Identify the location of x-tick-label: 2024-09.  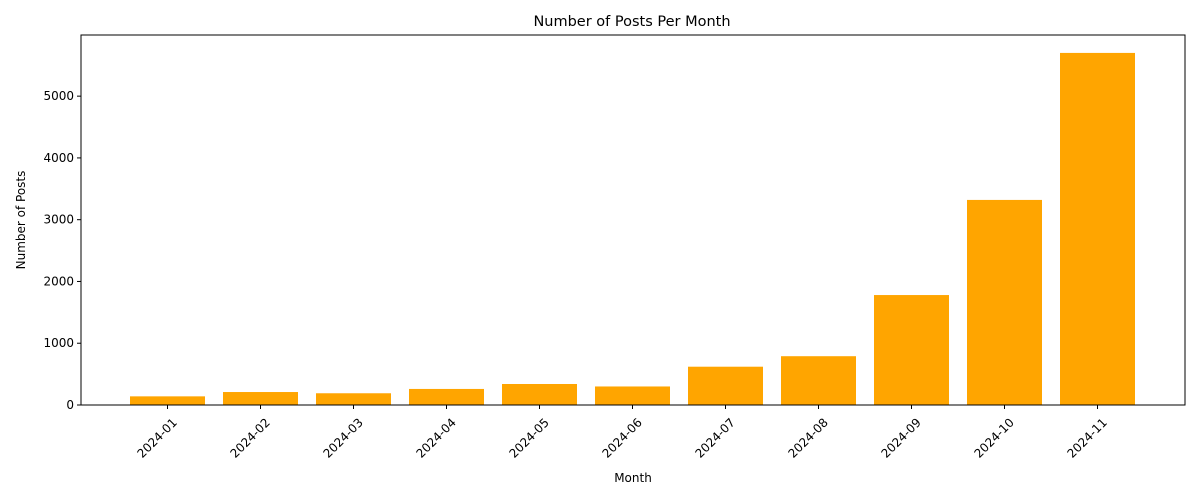
(900, 437).